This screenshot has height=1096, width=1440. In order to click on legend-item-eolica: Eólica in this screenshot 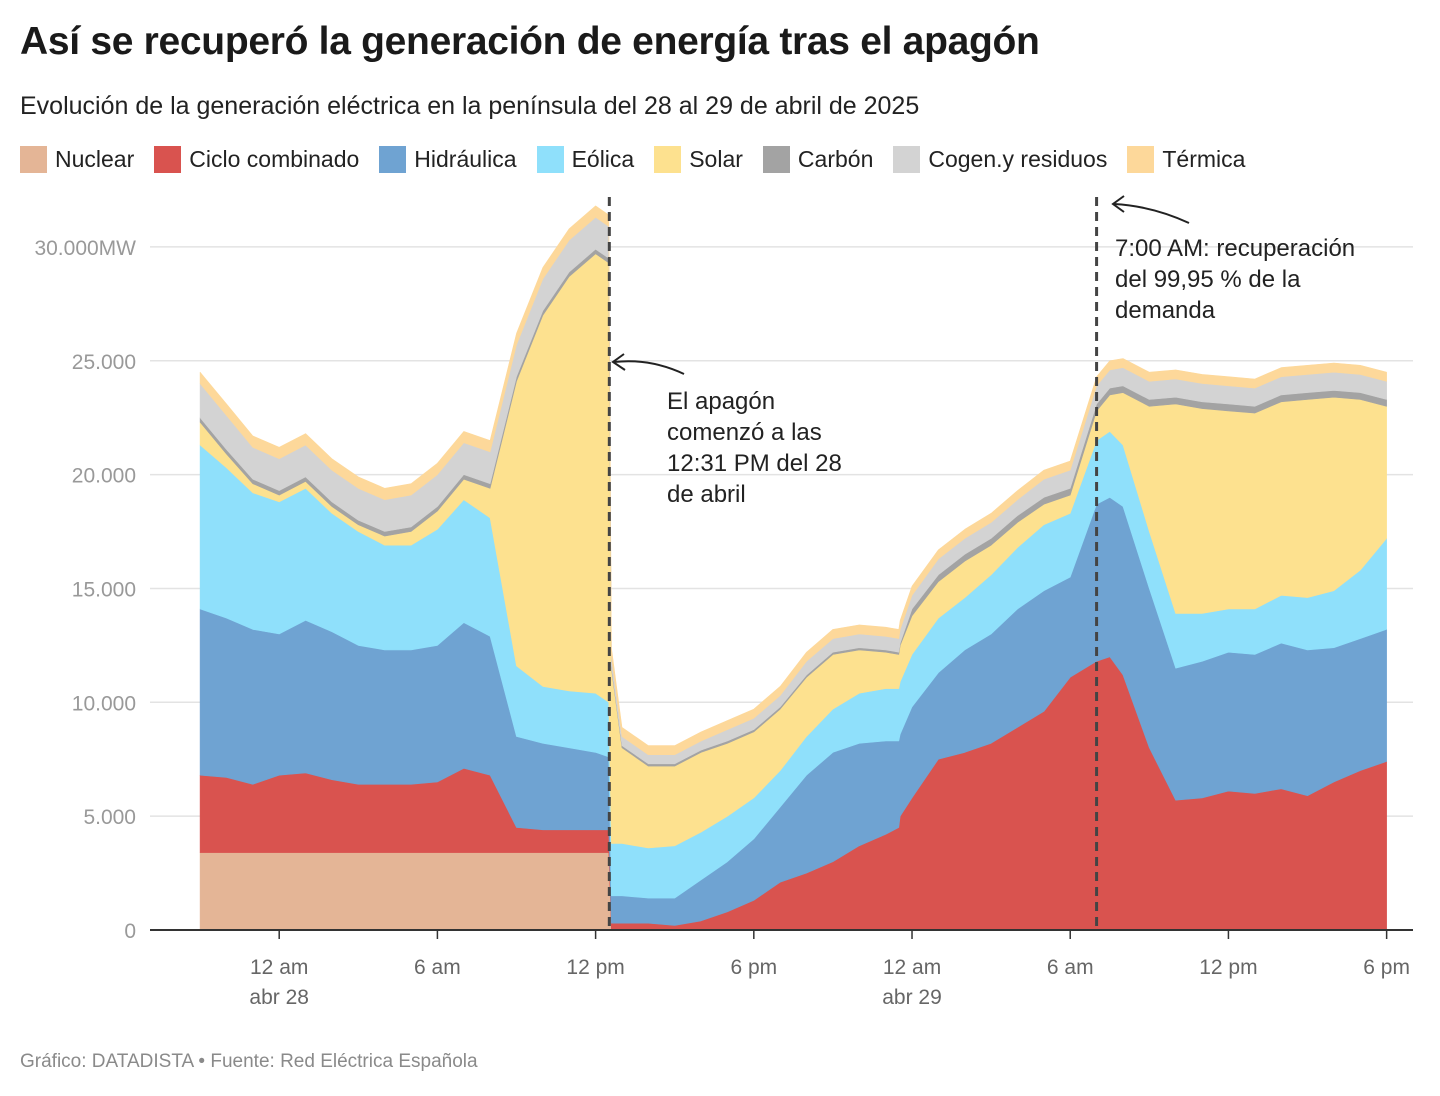, I will do `click(585, 159)`.